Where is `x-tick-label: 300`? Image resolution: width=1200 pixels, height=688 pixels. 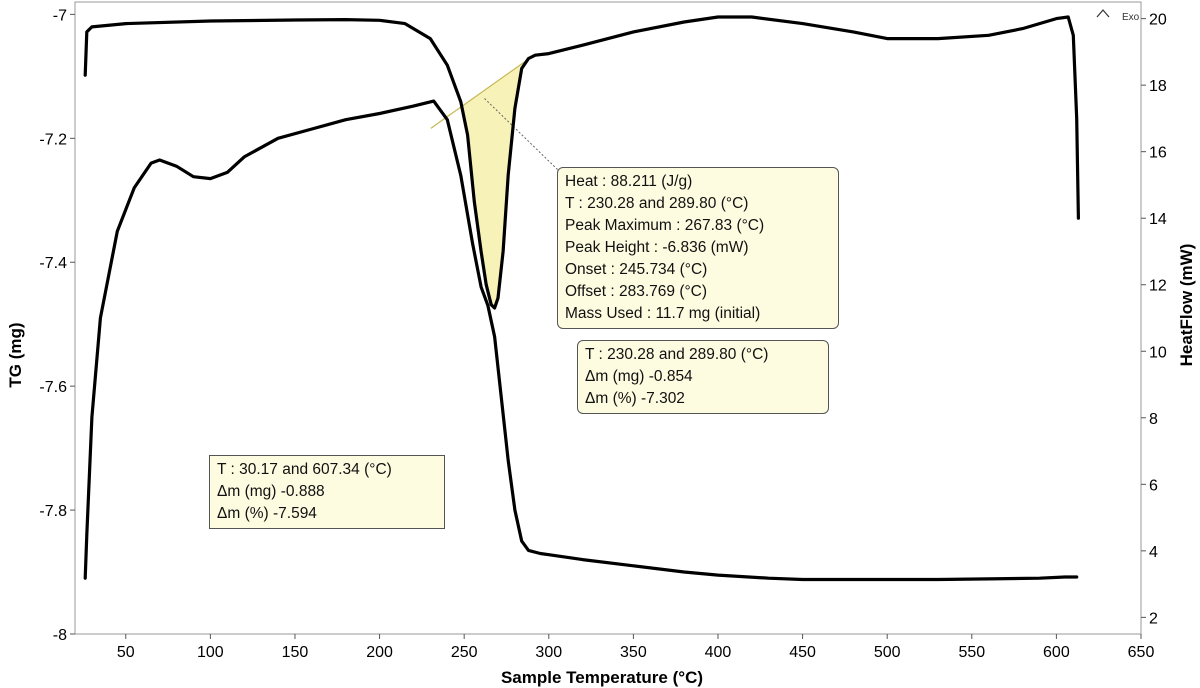 x-tick-label: 300 is located at coordinates (548, 652).